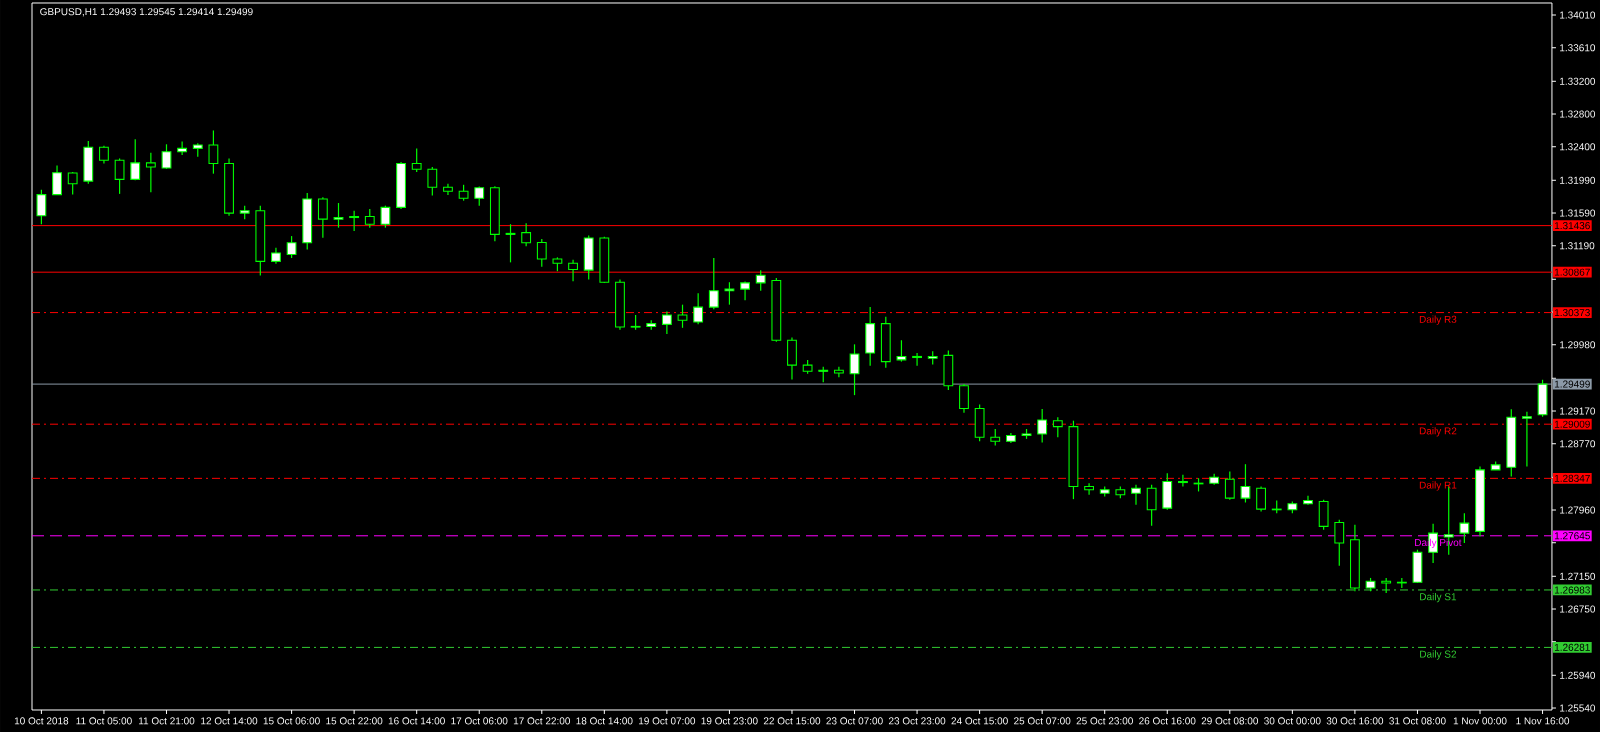  I want to click on ref-line-label: Daily S2, so click(1438, 655).